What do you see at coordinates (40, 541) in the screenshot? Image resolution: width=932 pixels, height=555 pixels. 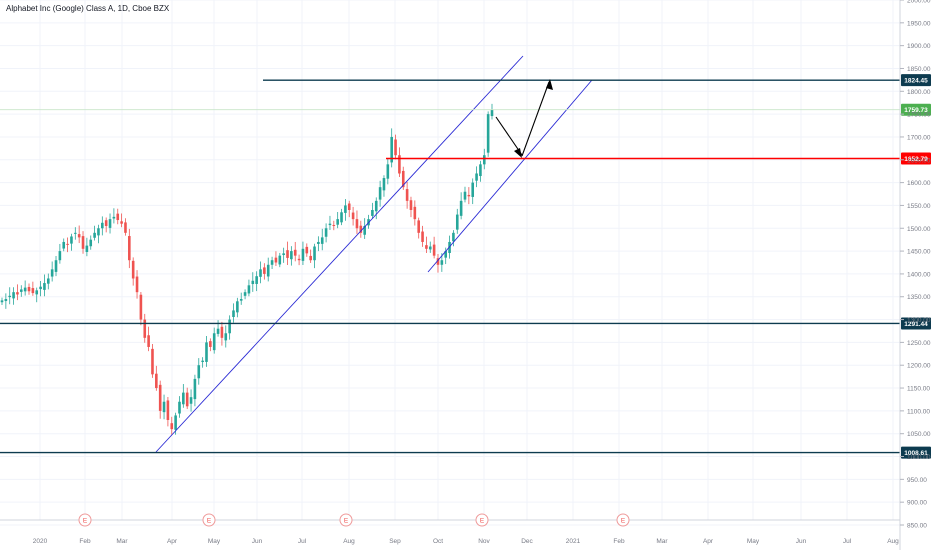 I see `x-tick-label: 2020` at bounding box center [40, 541].